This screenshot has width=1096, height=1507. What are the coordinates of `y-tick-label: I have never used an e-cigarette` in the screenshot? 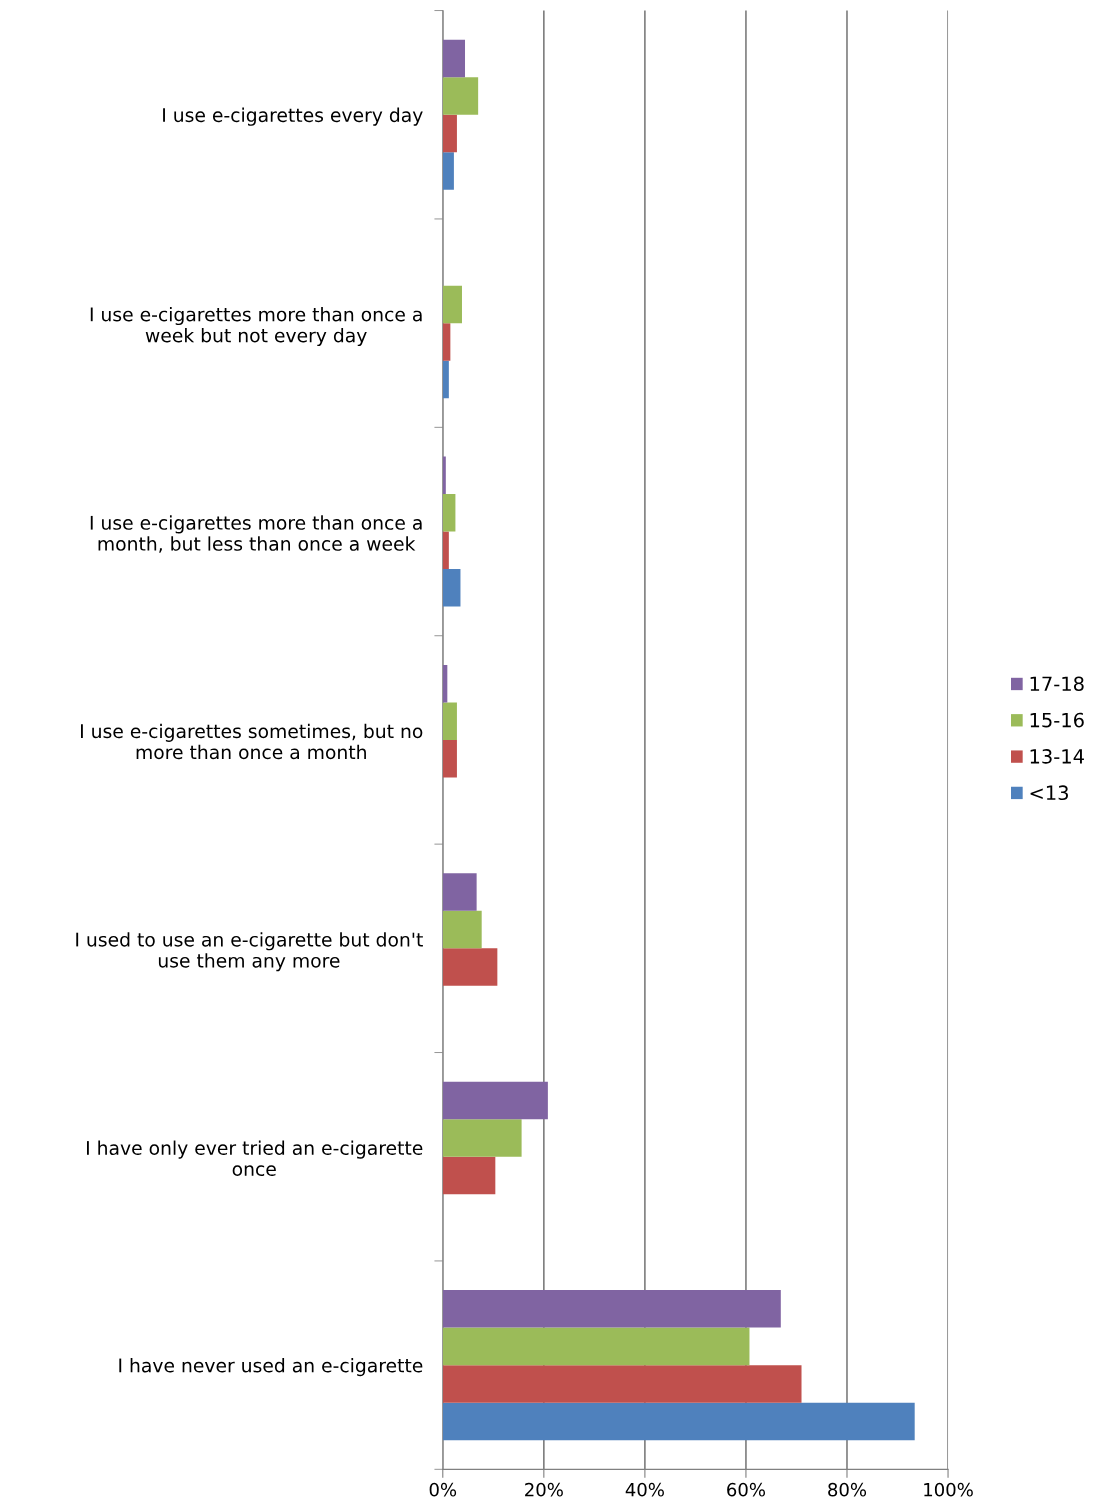 It's located at (271, 1367).